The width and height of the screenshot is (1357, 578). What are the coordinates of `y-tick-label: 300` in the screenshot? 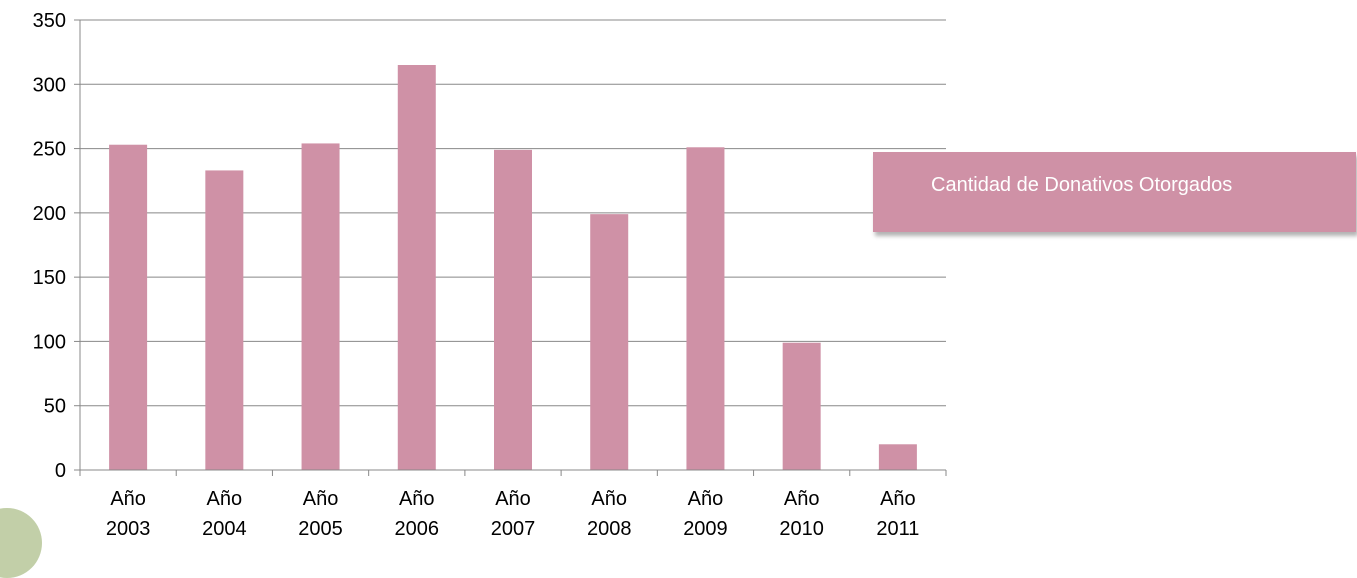 It's located at (49, 85).